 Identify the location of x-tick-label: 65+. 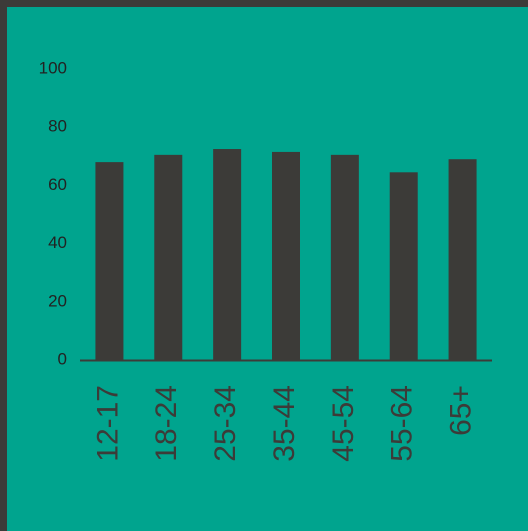
(460, 410).